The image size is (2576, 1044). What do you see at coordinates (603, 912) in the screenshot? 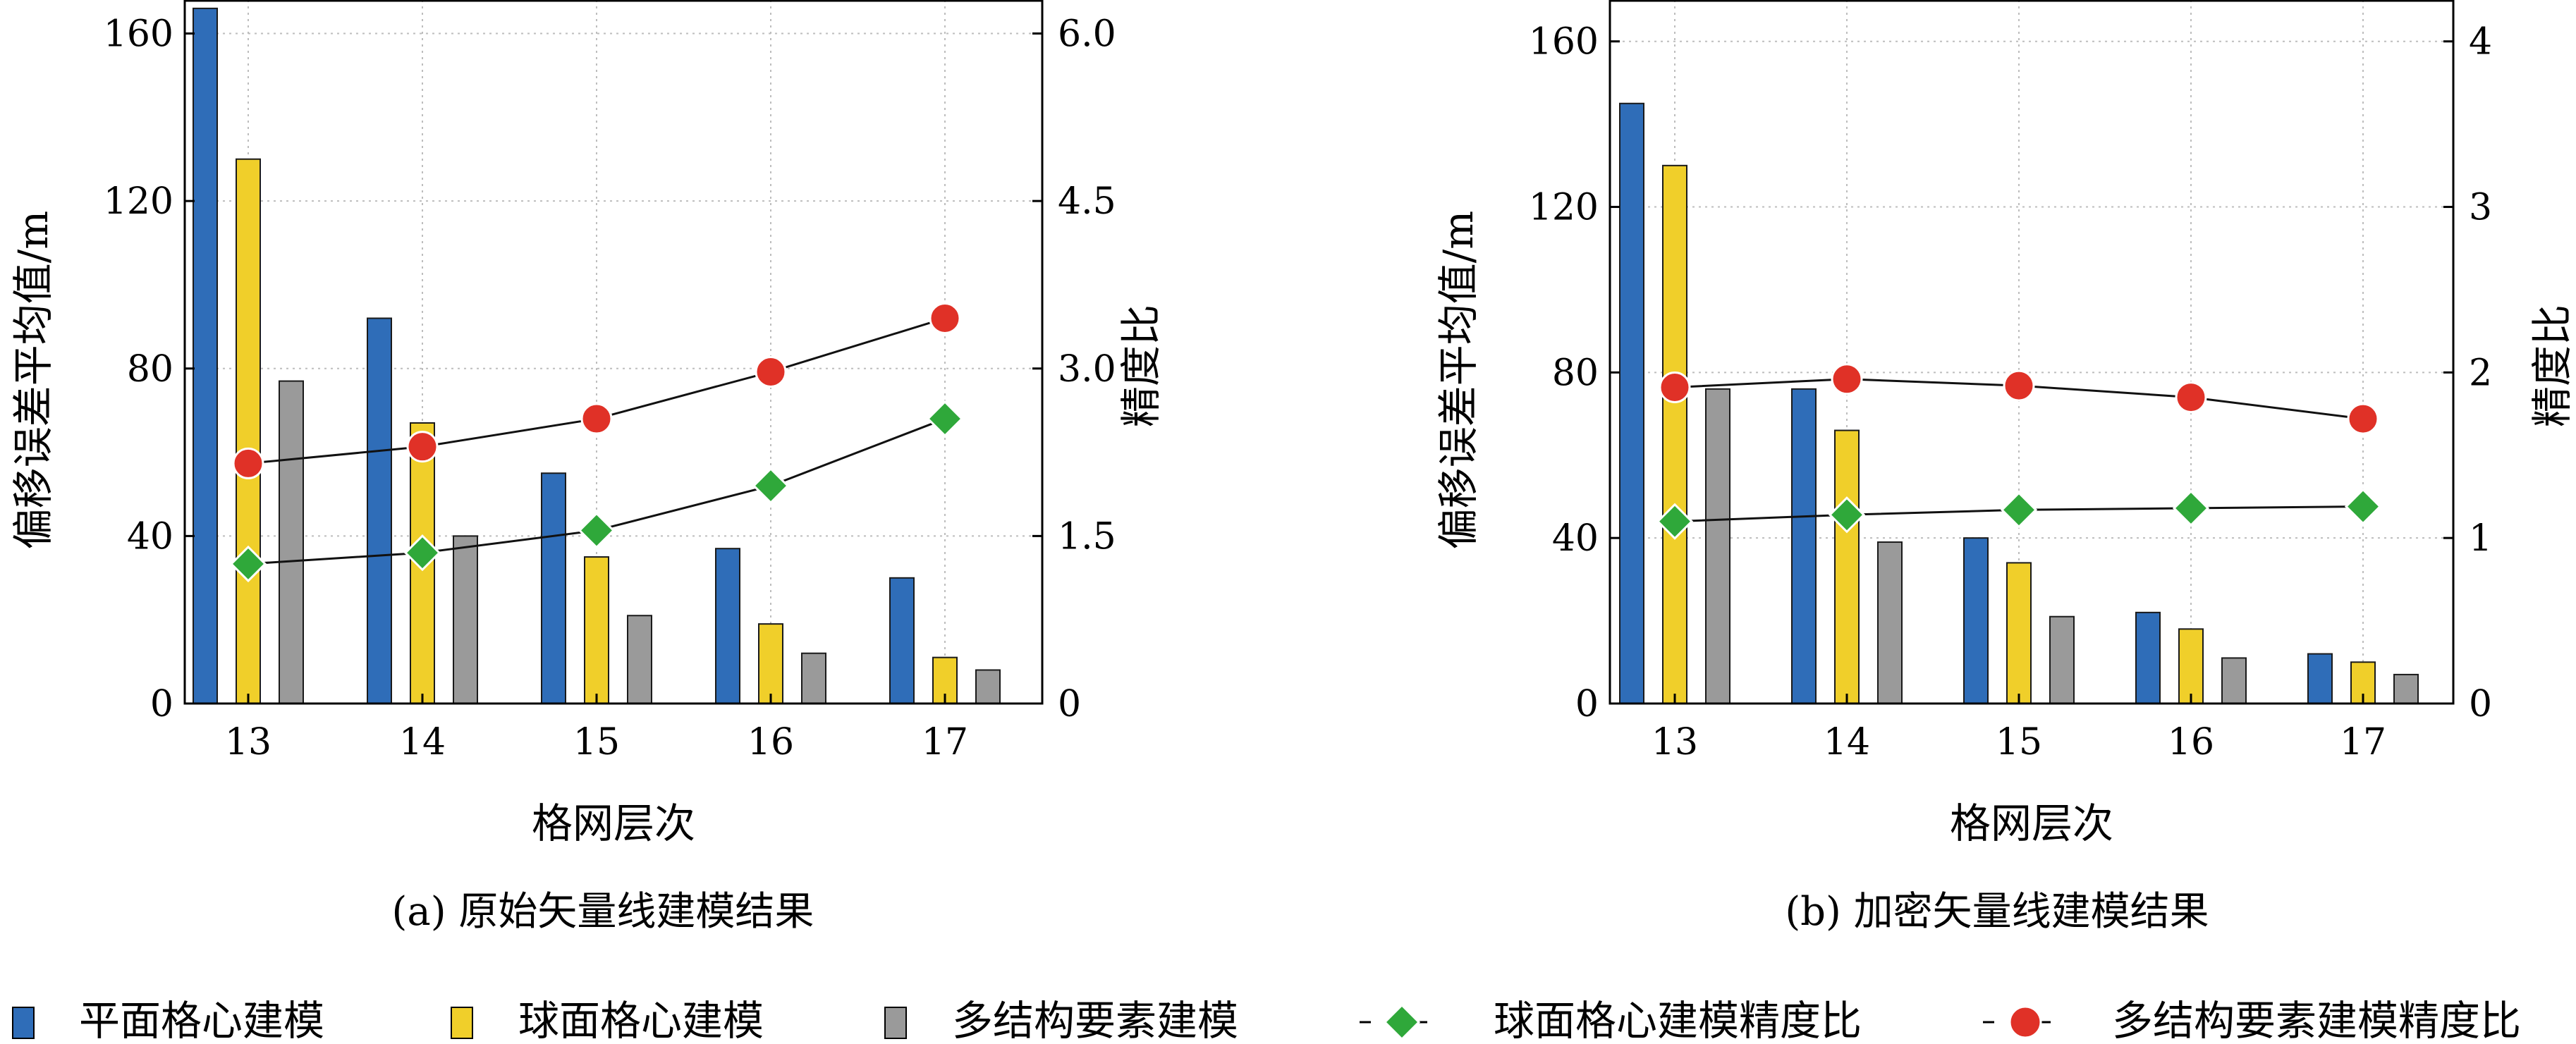
I see `caption-a: (a) 原始矢量线建模结果` at bounding box center [603, 912].